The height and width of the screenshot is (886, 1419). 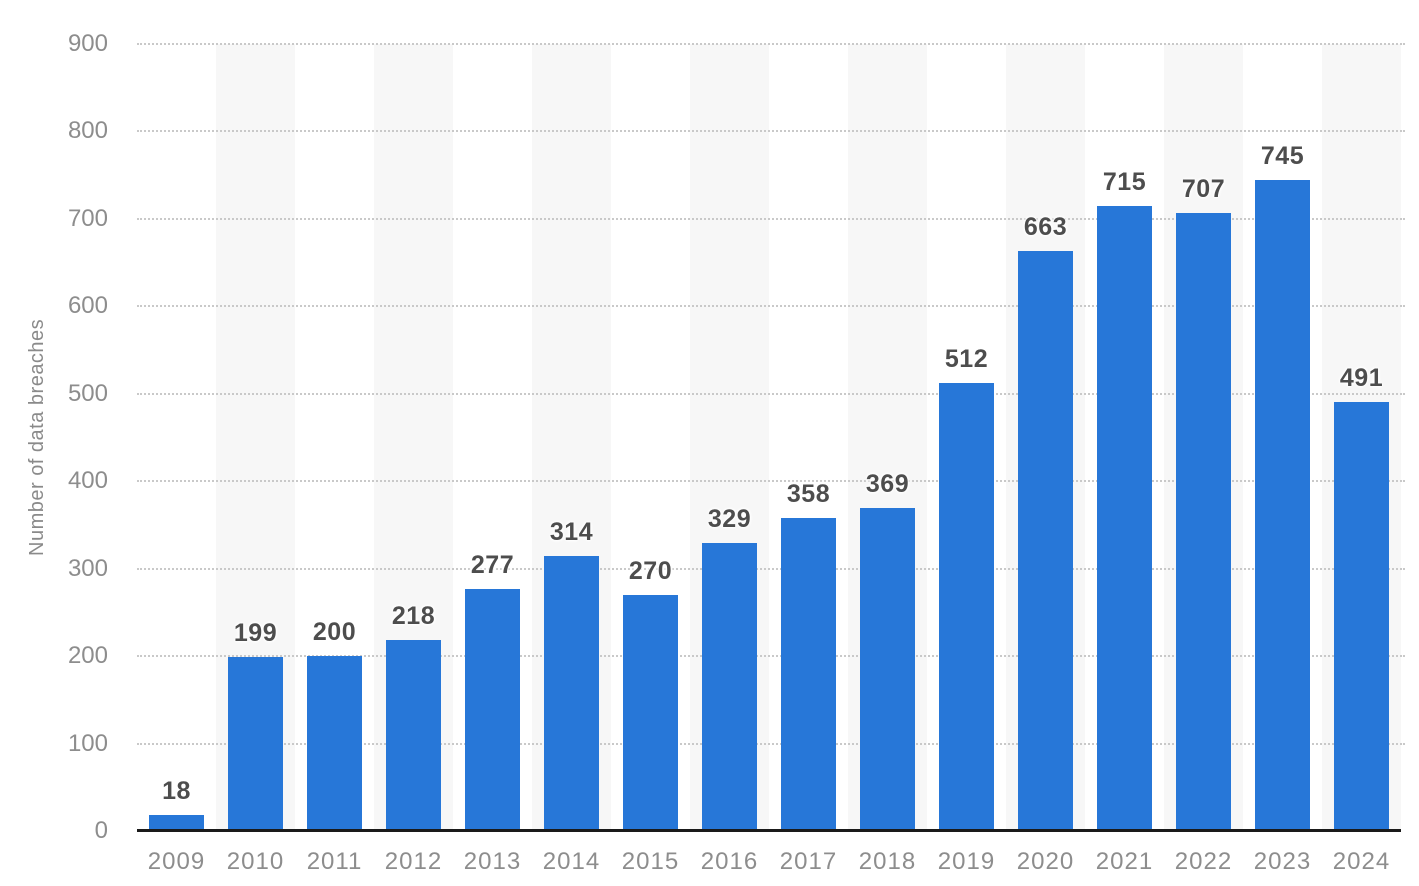 What do you see at coordinates (87, 568) in the screenshot?
I see `y-tick-label: 300` at bounding box center [87, 568].